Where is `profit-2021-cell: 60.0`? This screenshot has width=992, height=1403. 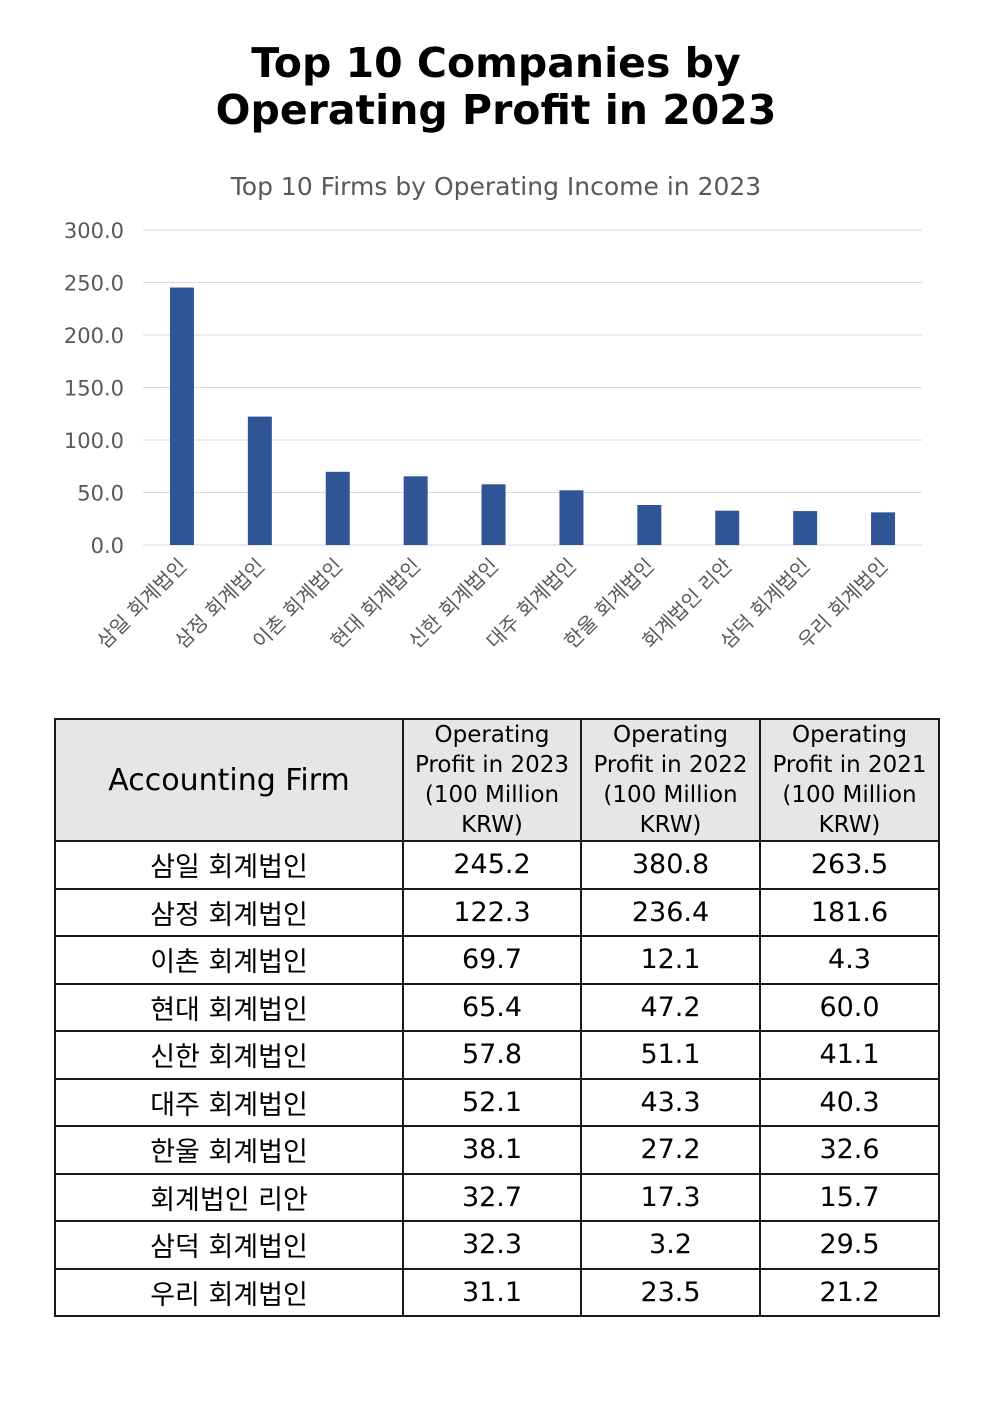 profit-2021-cell: 60.0 is located at coordinates (849, 1007).